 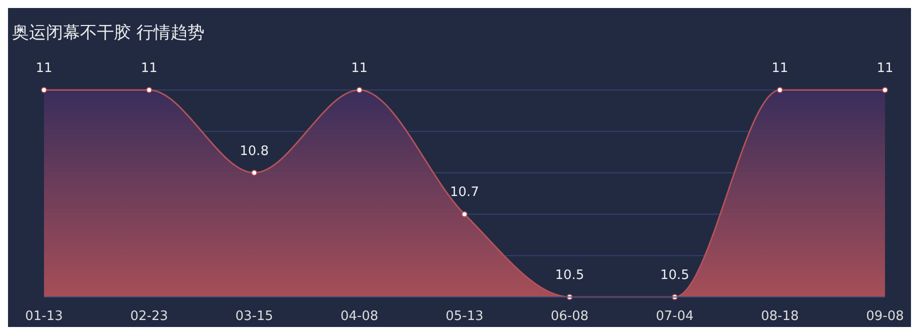 What do you see at coordinates (675, 316) in the screenshot?
I see `x-tick-label: 07-04` at bounding box center [675, 316].